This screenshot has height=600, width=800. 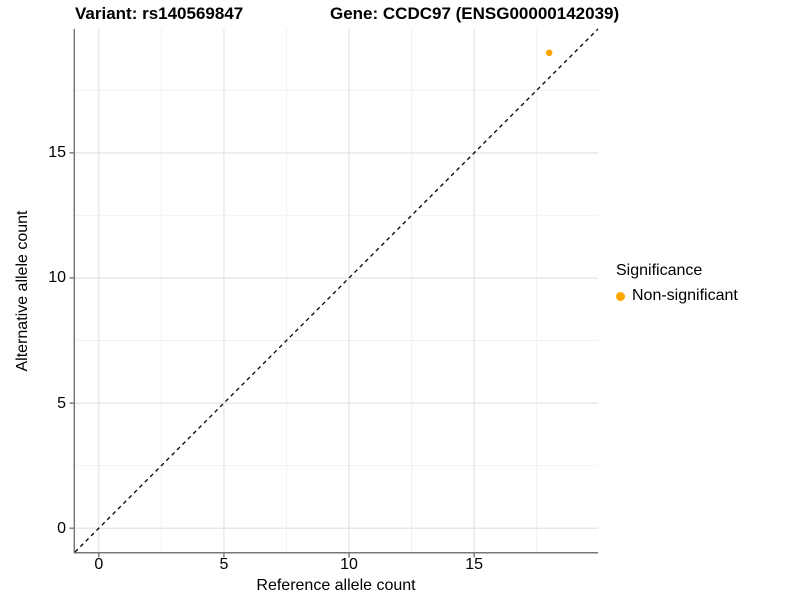 What do you see at coordinates (22, 291) in the screenshot?
I see `y-axis-title: Alternative allele count` at bounding box center [22, 291].